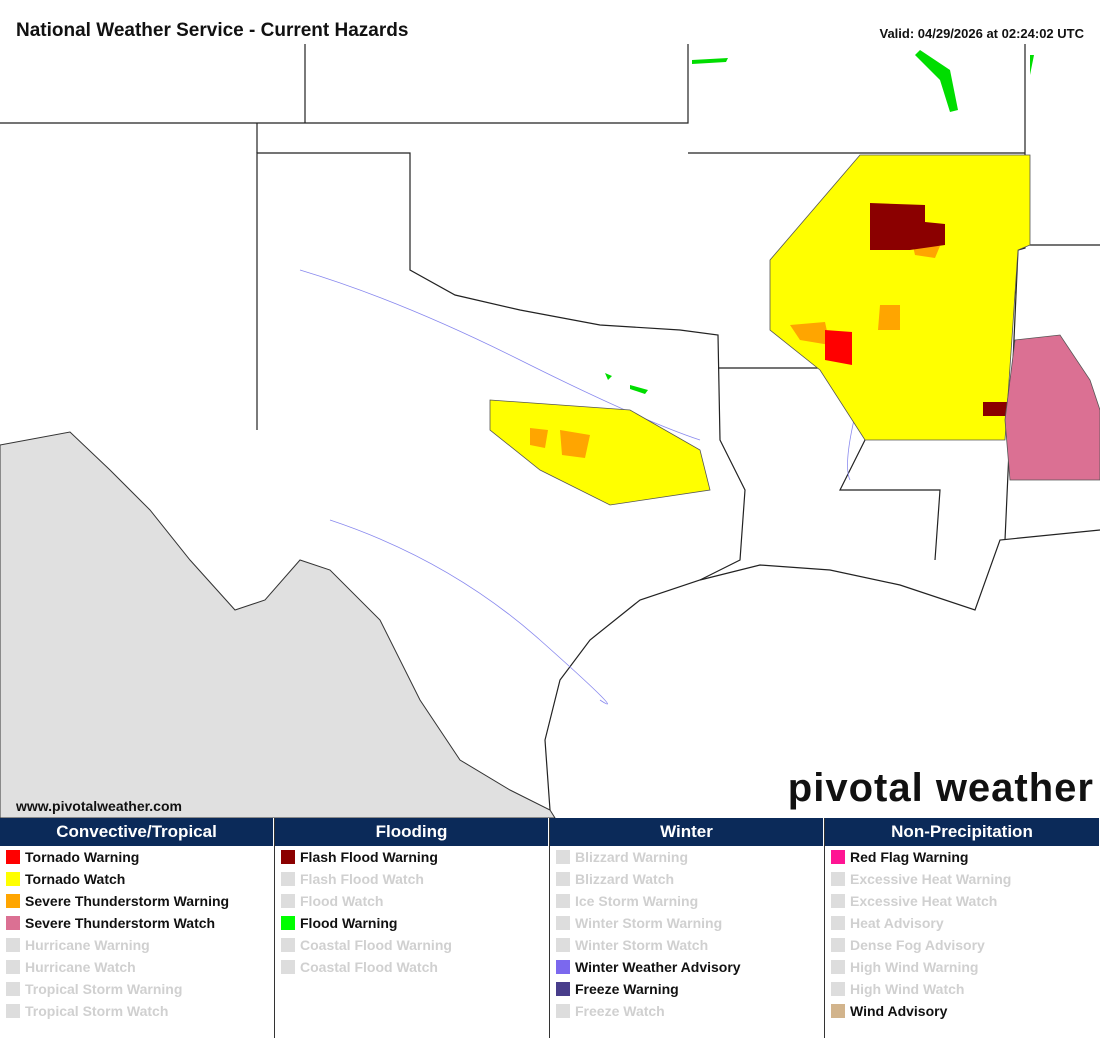 The height and width of the screenshot is (1038, 1100). I want to click on legend-label: Flood Watch, so click(342, 901).